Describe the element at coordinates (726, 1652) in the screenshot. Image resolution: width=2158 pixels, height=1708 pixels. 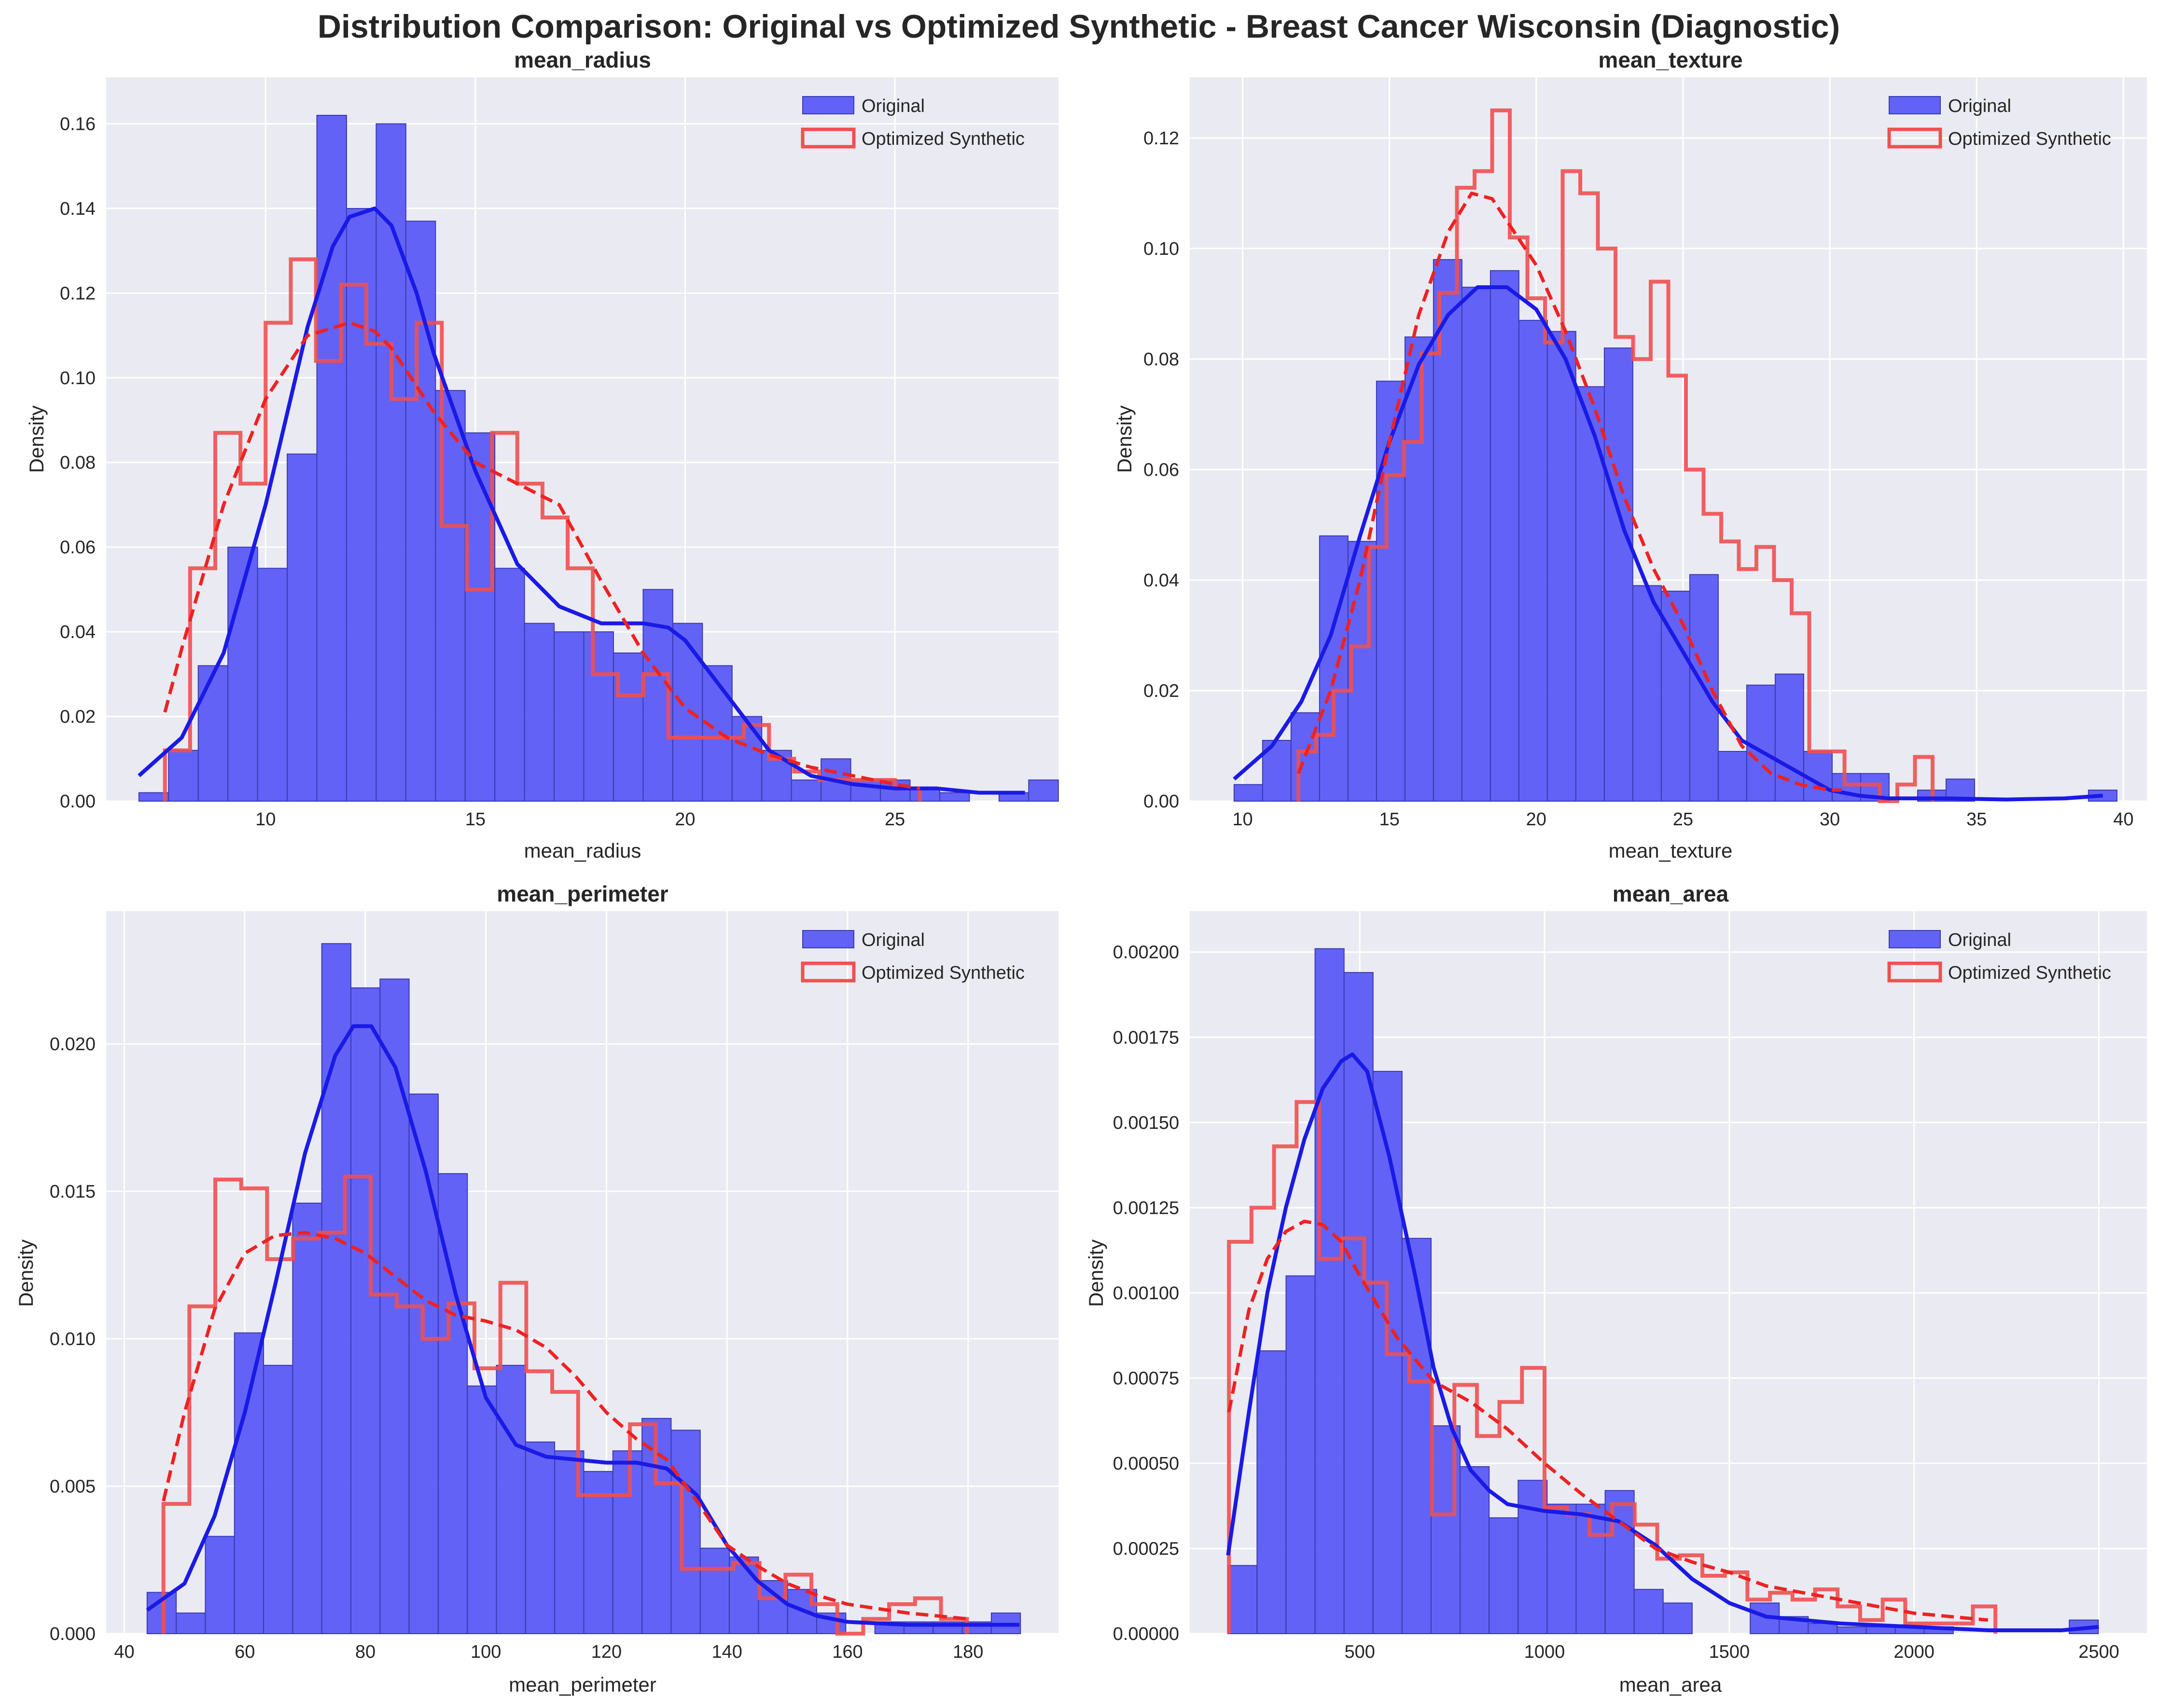
I see `x-tick-label: 140` at that location.